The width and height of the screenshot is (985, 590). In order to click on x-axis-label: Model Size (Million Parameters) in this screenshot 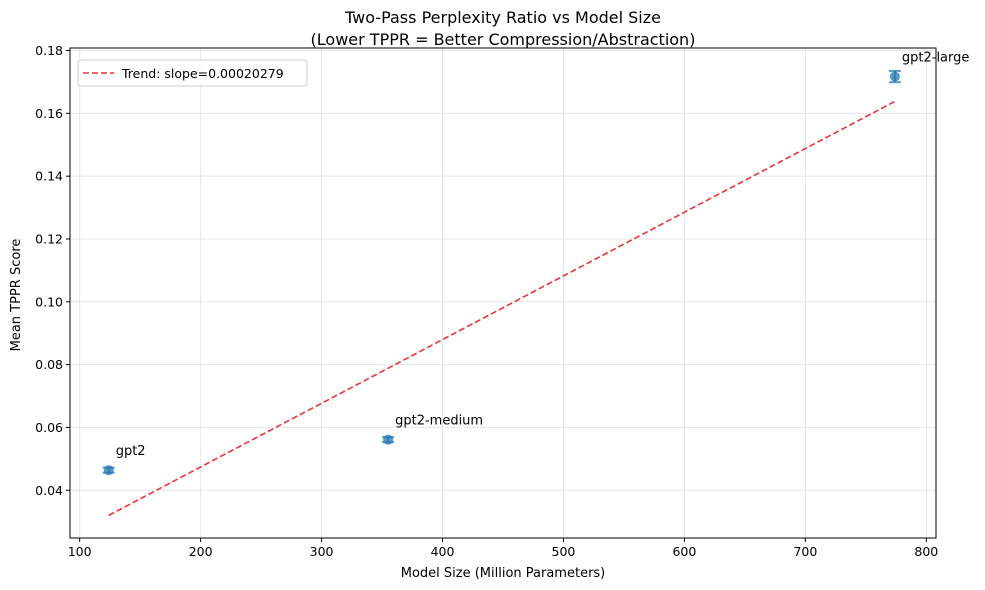, I will do `click(503, 573)`.